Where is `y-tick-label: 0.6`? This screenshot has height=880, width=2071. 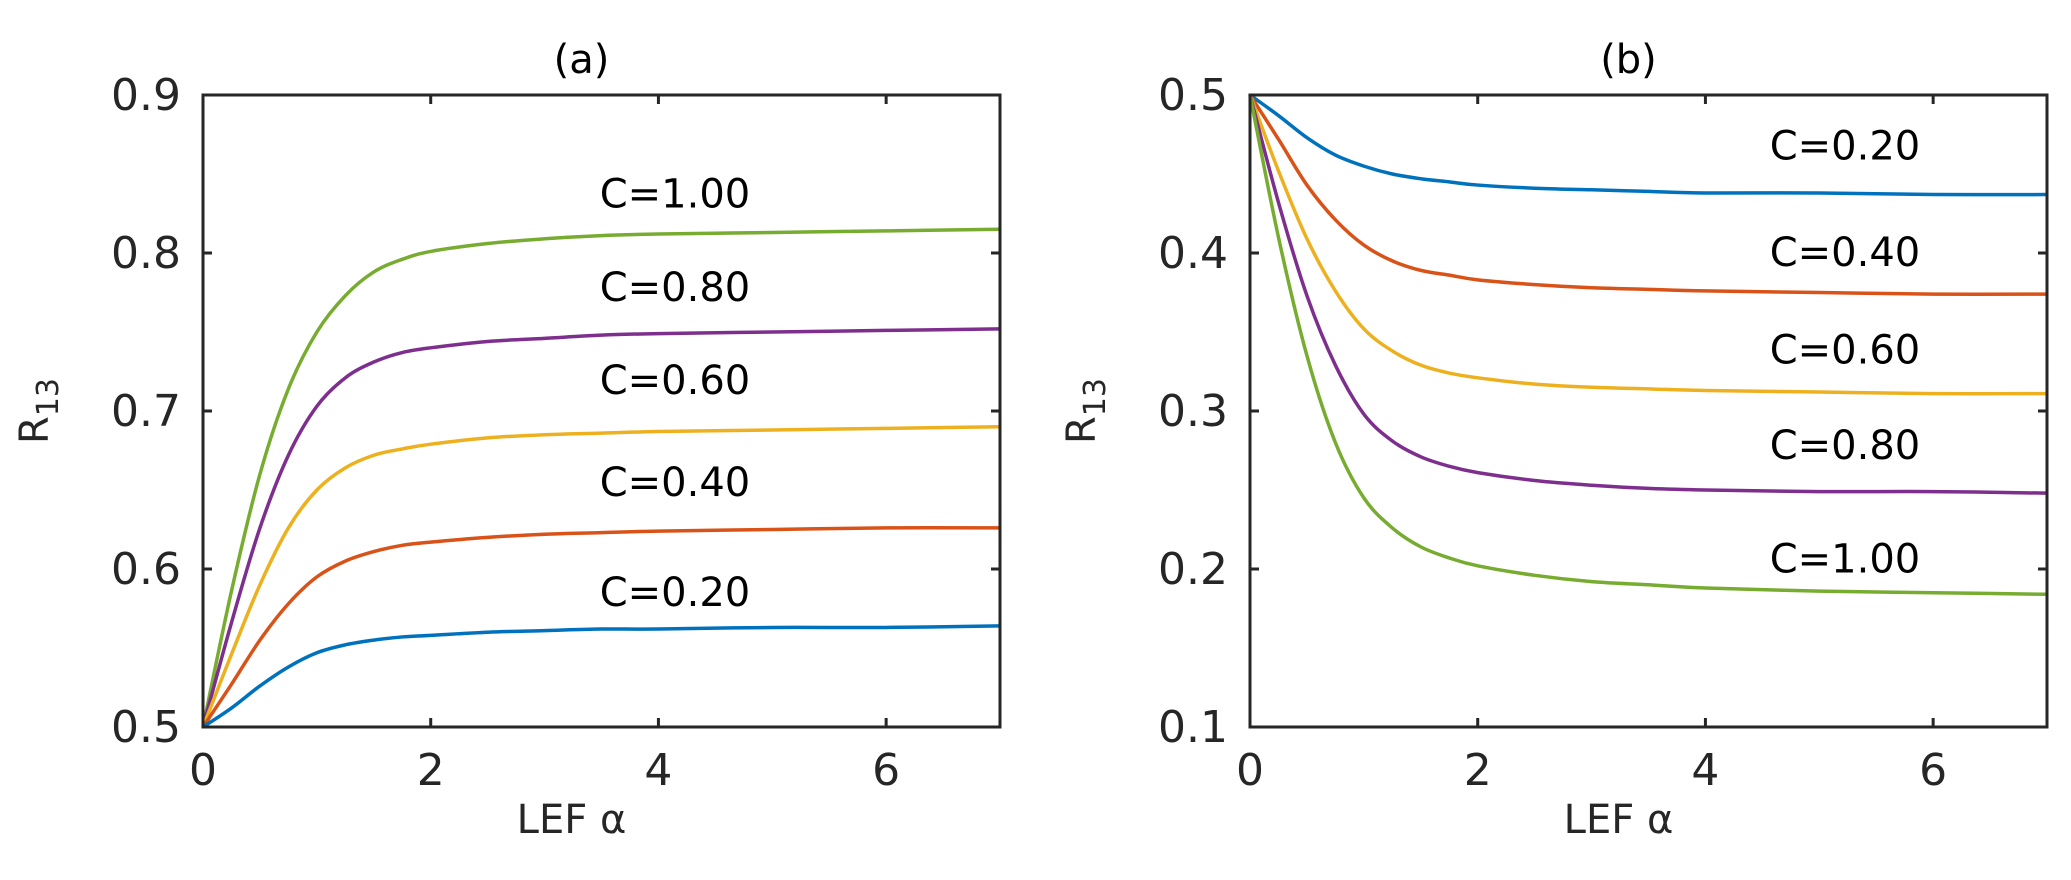 y-tick-label: 0.6 is located at coordinates (146, 569).